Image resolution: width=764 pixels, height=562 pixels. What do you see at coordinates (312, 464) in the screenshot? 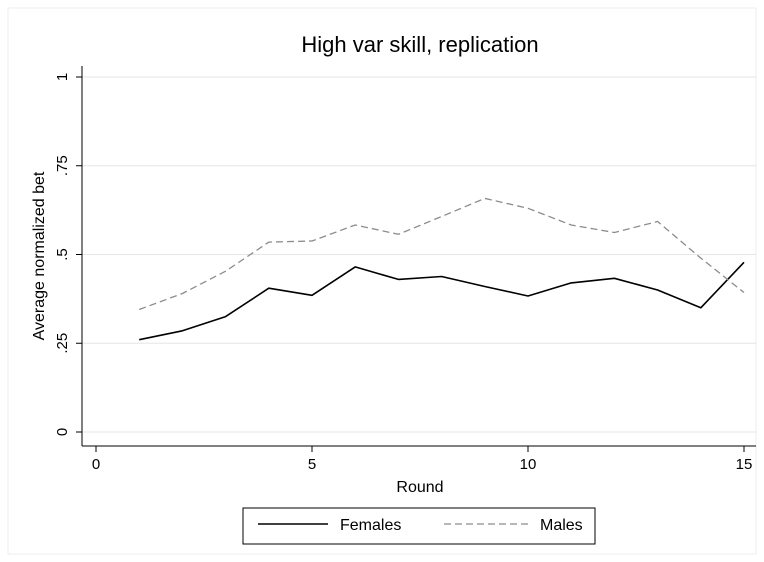
I see `x-tick-label: 5` at bounding box center [312, 464].